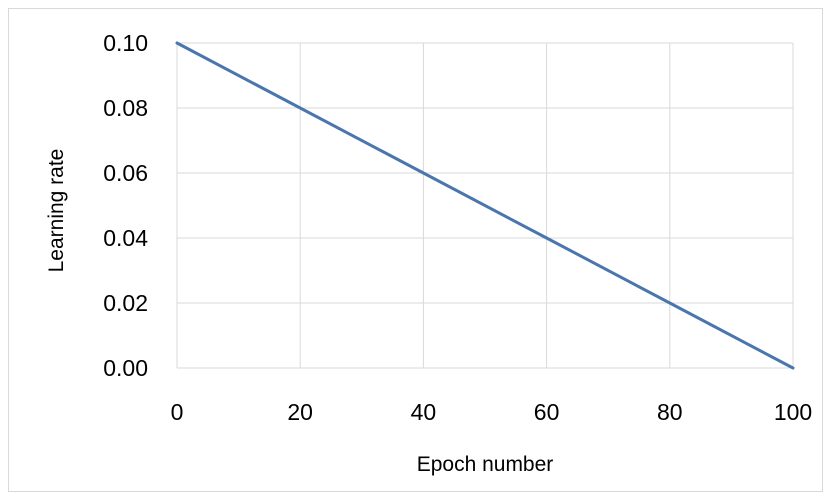  Describe the element at coordinates (125, 173) in the screenshot. I see `y-tick-label: 0.06` at that location.